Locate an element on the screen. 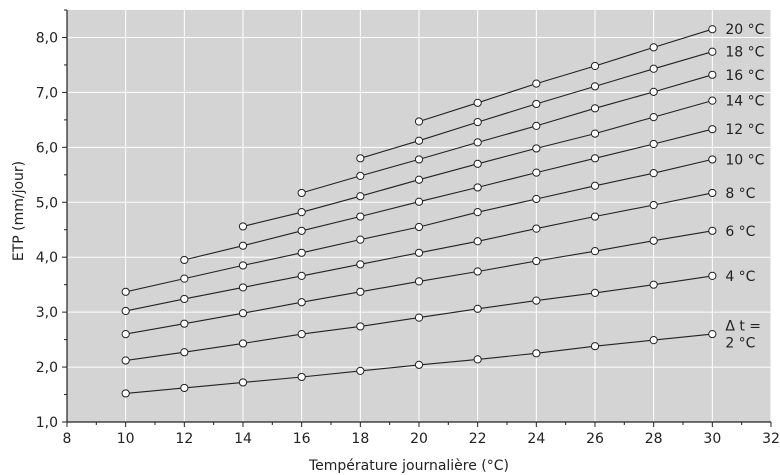  series-label: 2 °C is located at coordinates (740, 344).